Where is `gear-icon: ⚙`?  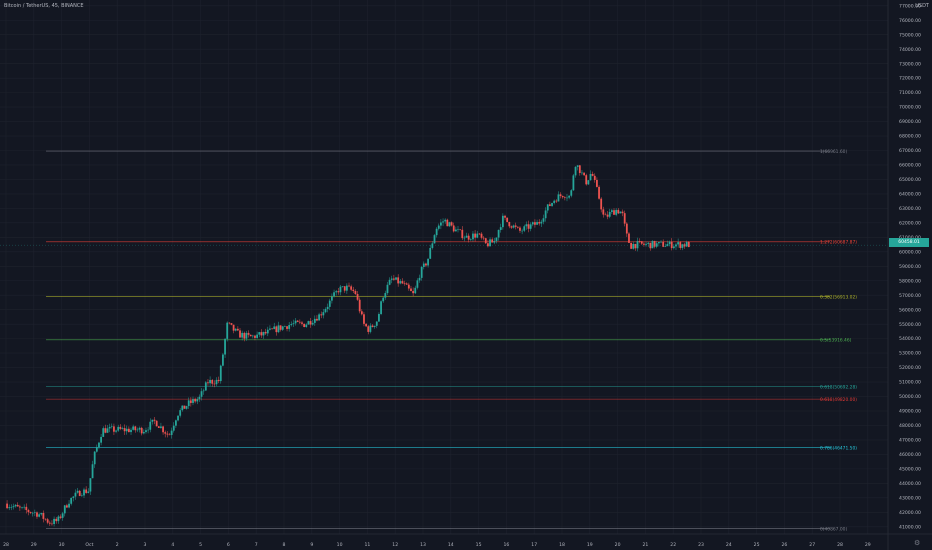 gear-icon: ⚙ is located at coordinates (917, 543).